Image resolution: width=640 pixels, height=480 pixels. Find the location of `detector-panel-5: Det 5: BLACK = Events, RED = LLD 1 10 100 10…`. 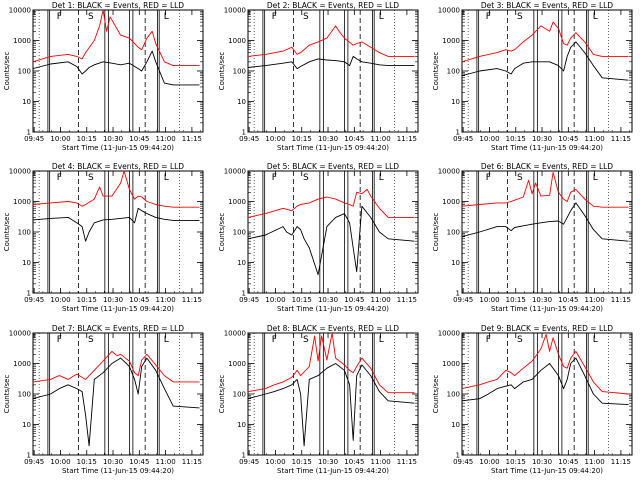

detector-panel-5: Det 5: BLACK = Events, RED = LLD 1 10 100 10… is located at coordinates (318, 237).